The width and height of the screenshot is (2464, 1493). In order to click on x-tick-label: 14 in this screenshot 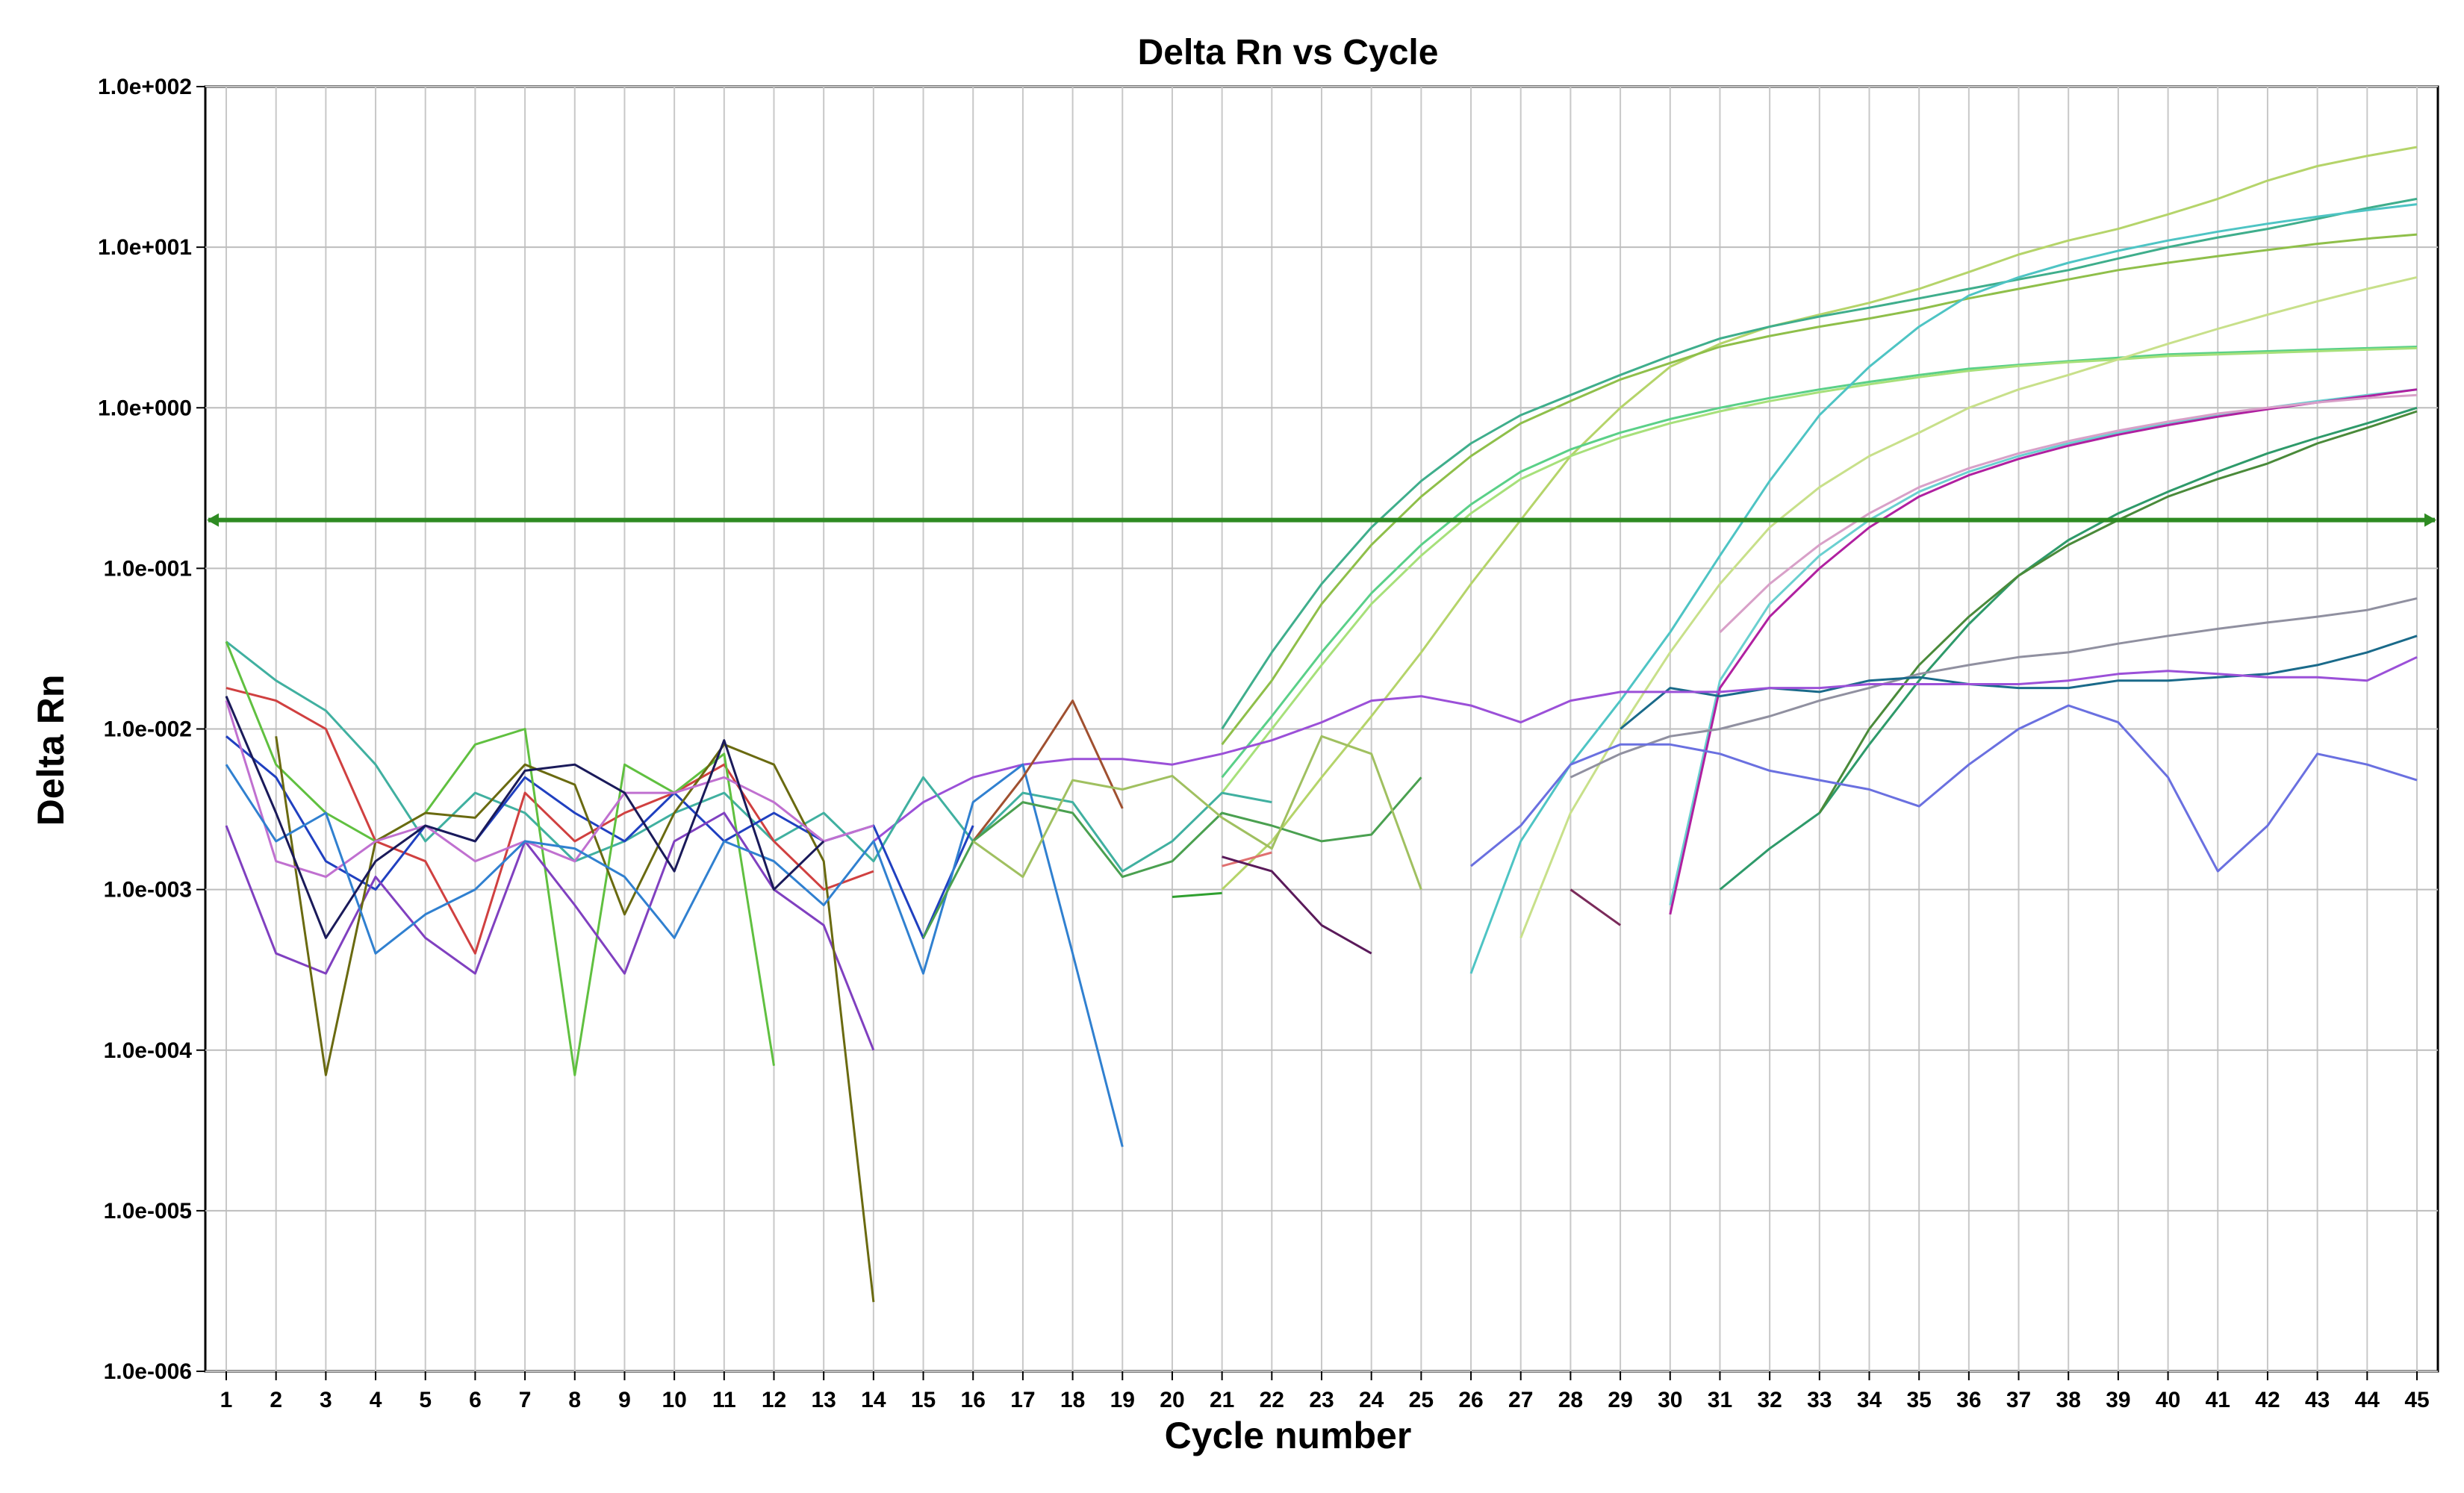, I will do `click(873, 1400)`.